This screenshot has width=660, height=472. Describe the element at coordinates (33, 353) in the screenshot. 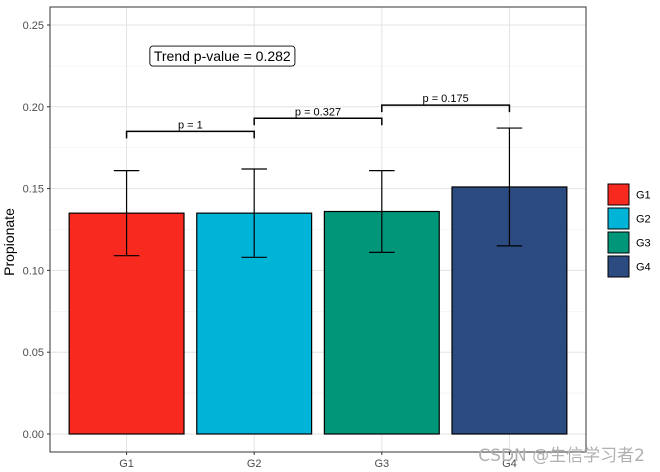

I see `y-tick-label: 0.05` at that location.